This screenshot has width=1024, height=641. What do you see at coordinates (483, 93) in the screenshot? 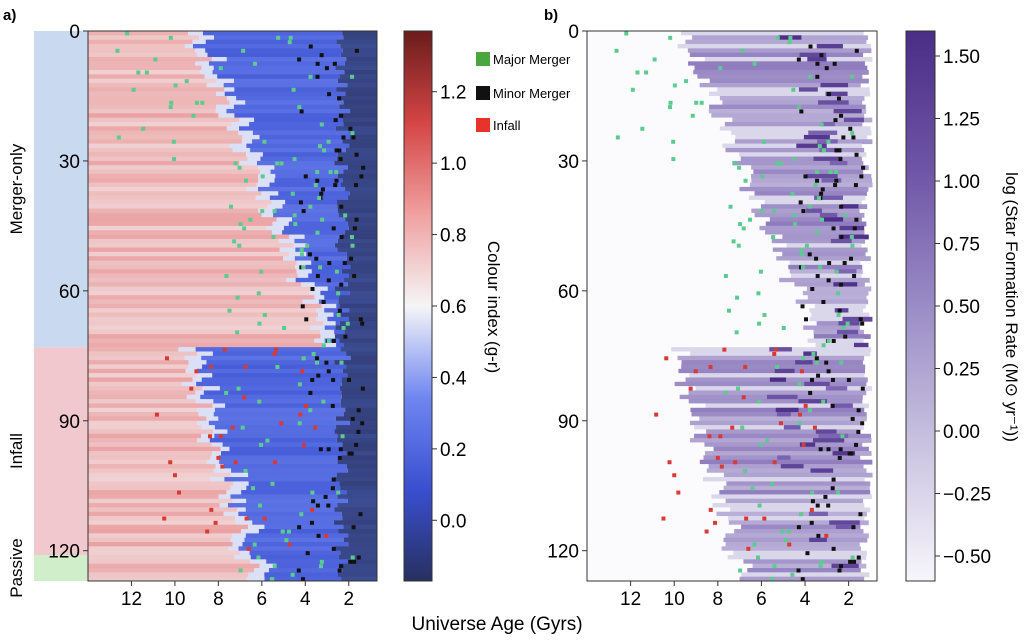
I see `legend-swatch` at bounding box center [483, 93].